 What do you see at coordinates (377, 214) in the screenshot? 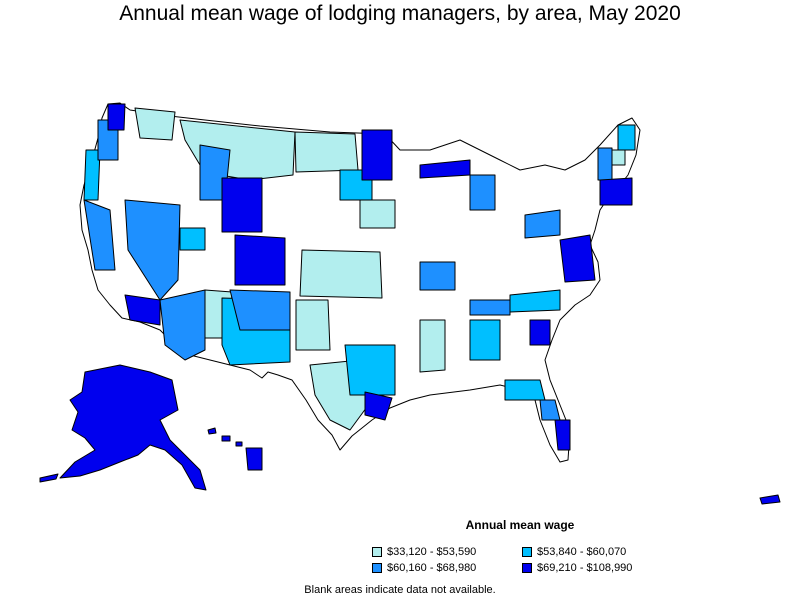
I see `region-iowa` at bounding box center [377, 214].